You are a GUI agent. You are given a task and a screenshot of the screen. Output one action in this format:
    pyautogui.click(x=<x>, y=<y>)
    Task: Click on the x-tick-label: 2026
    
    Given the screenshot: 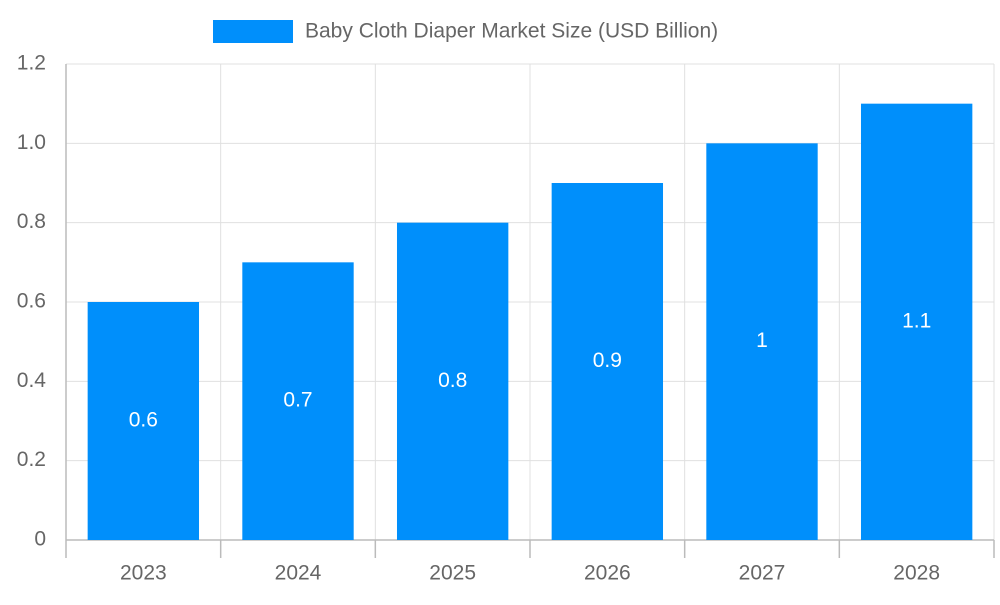 What is the action you would take?
    pyautogui.click(x=607, y=573)
    